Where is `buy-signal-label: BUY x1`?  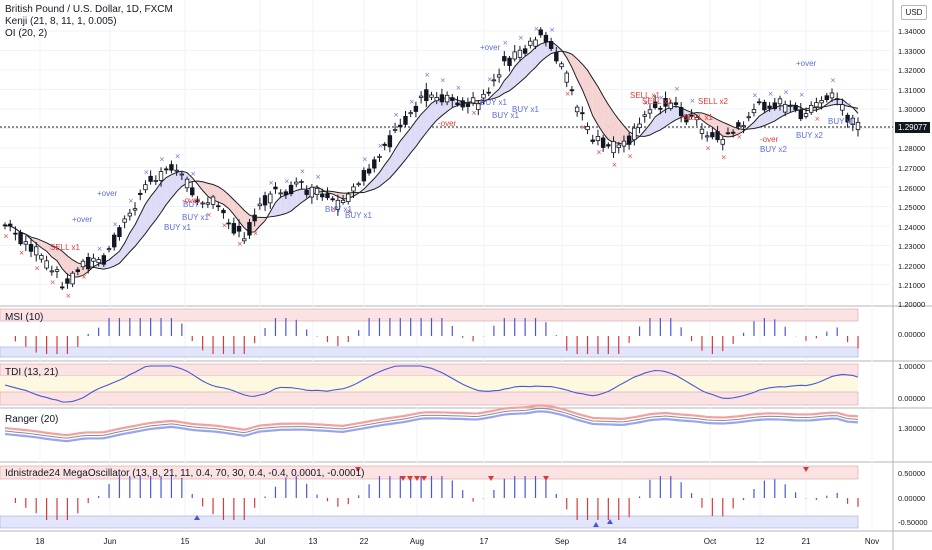
buy-signal-label: BUY x1 is located at coordinates (359, 215).